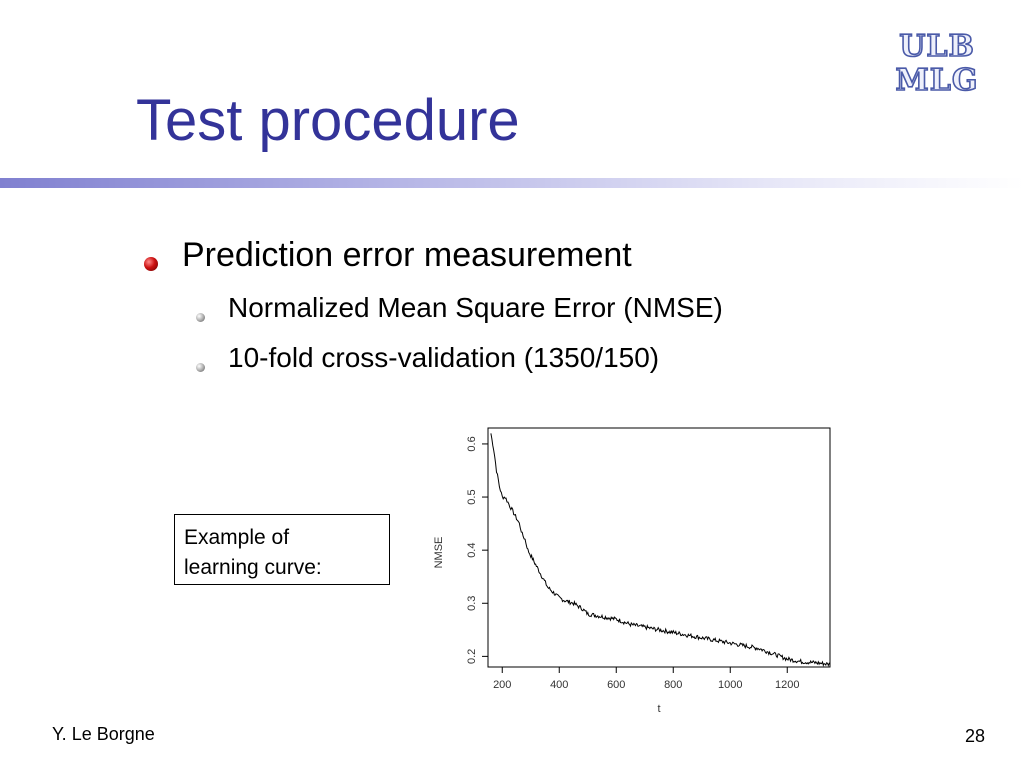  I want to click on x-axis-label: t, so click(658, 709).